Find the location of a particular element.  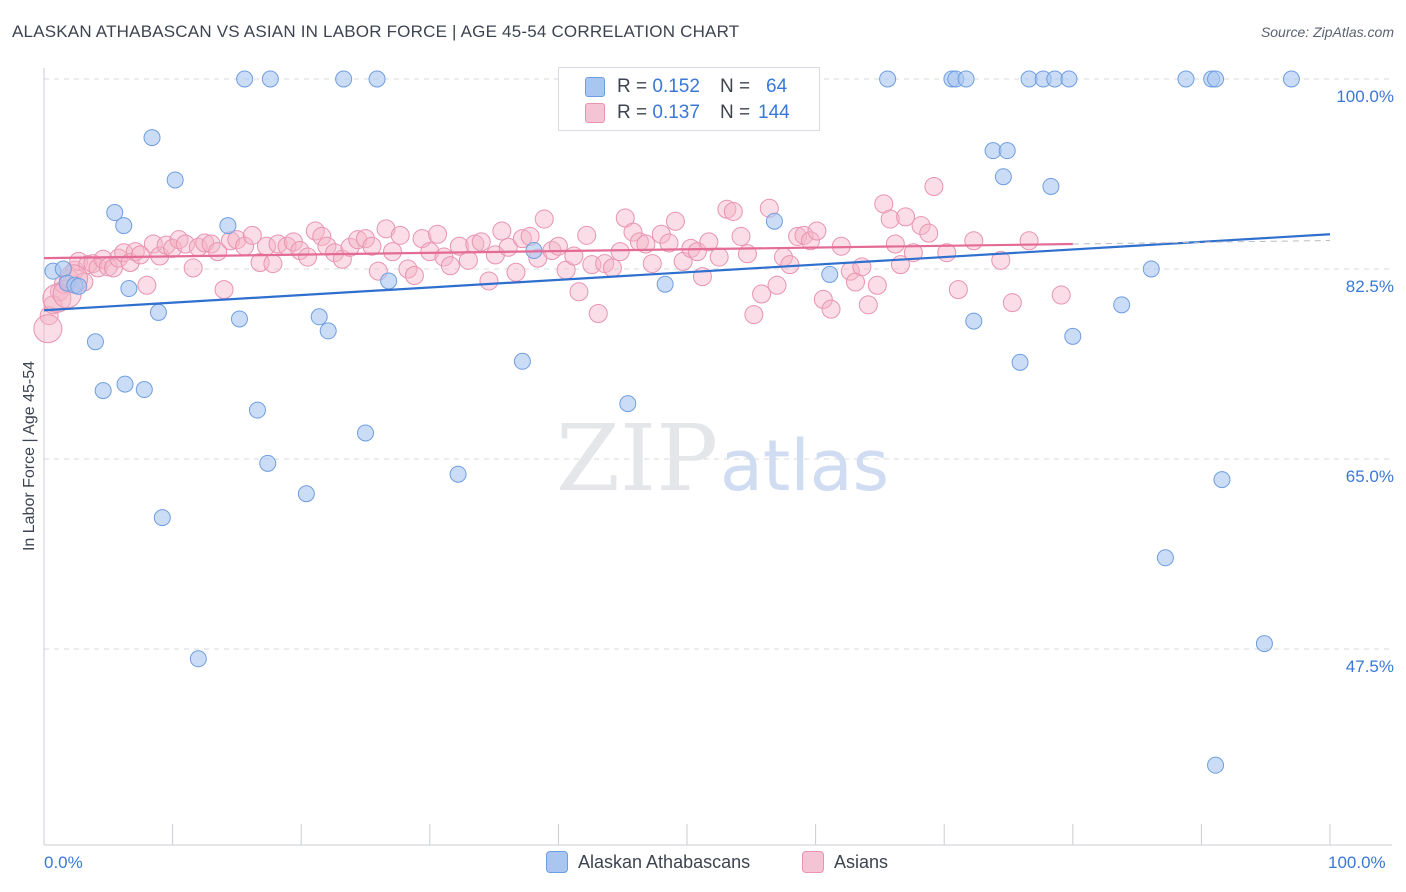

watermark: ZIP atlas is located at coordinates (722, 458).